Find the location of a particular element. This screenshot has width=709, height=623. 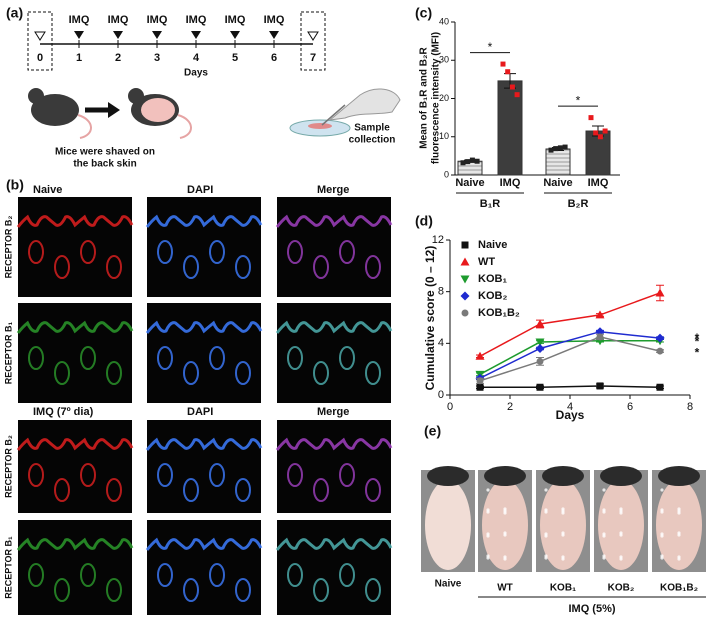

y-tick-label: 12 is located at coordinates (438, 240).